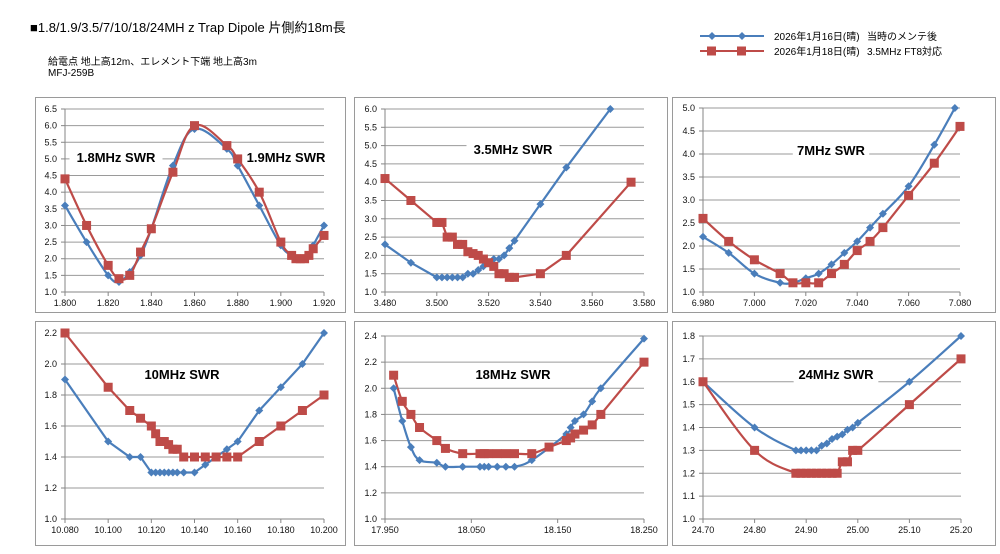  I want to click on x-tick-label: 3.480, so click(385, 303).